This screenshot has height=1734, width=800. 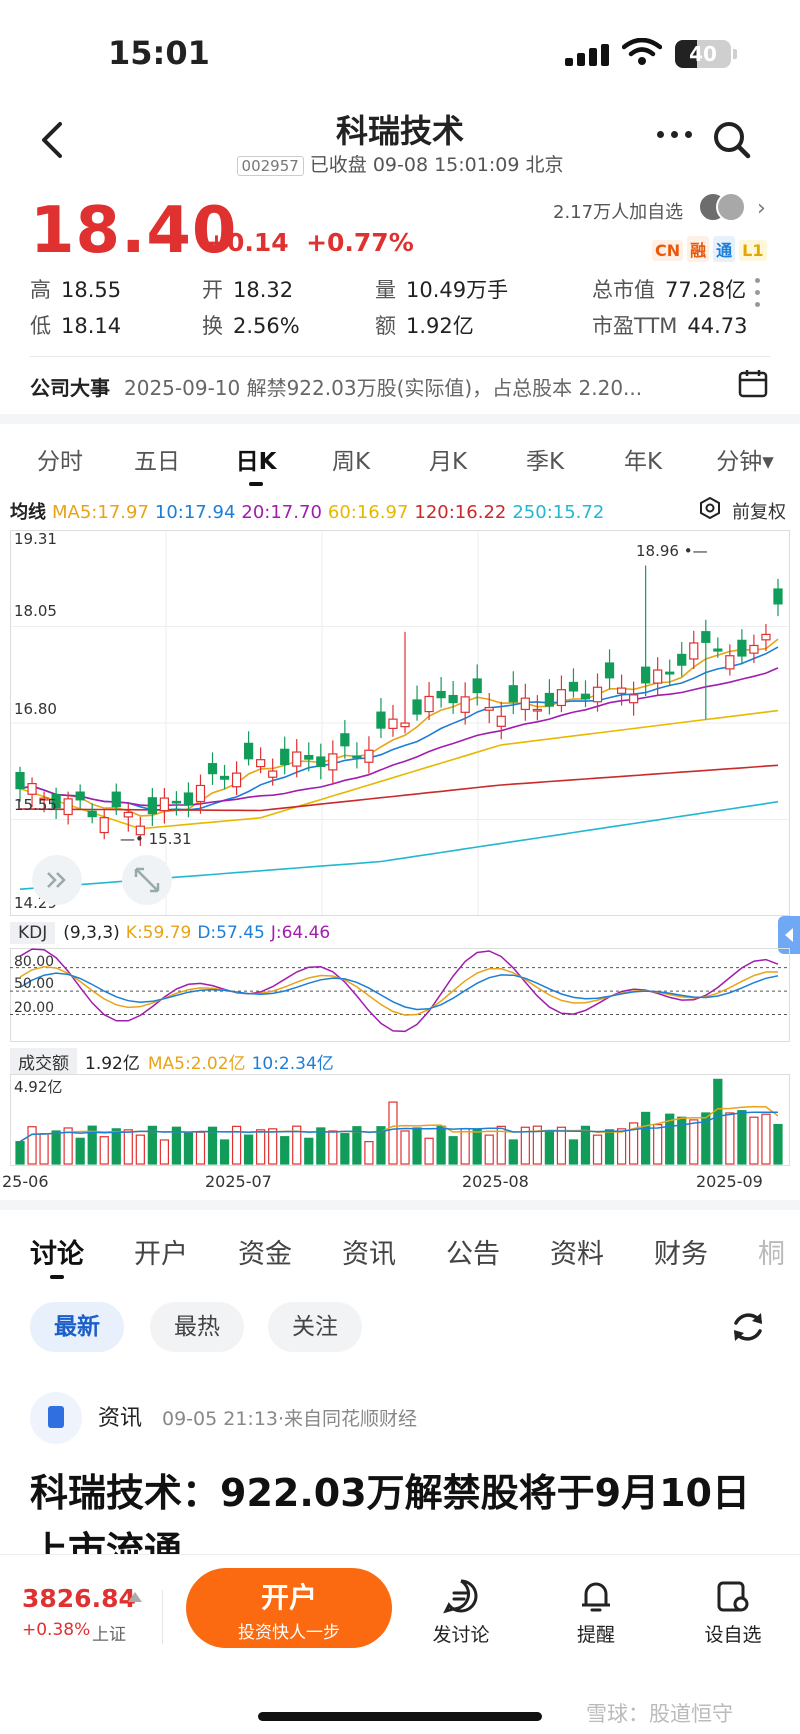 I want to click on alert-button: 提醒, so click(x=596, y=1612).